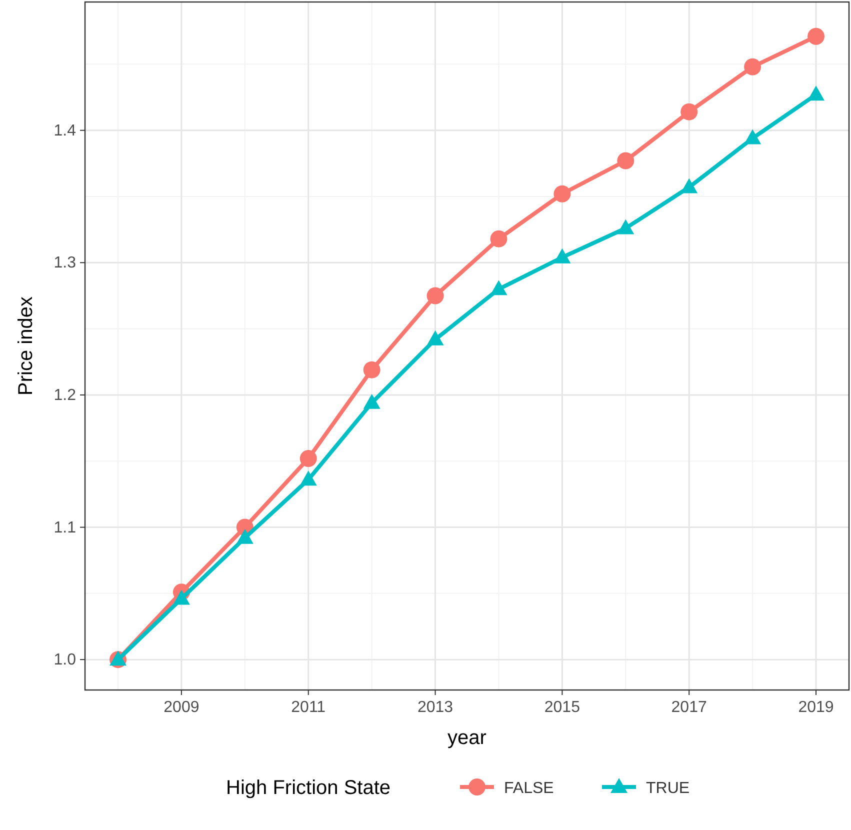  Describe the element at coordinates (308, 788) in the screenshot. I see `legend-title: High Friction State` at that location.